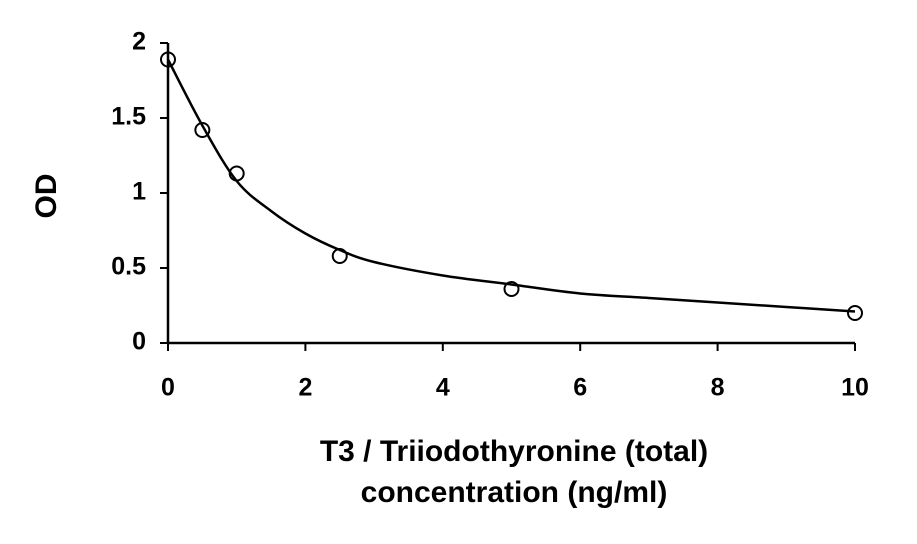 The width and height of the screenshot is (917, 544). Describe the element at coordinates (305, 388) in the screenshot. I see `x-tick-label: 2` at that location.